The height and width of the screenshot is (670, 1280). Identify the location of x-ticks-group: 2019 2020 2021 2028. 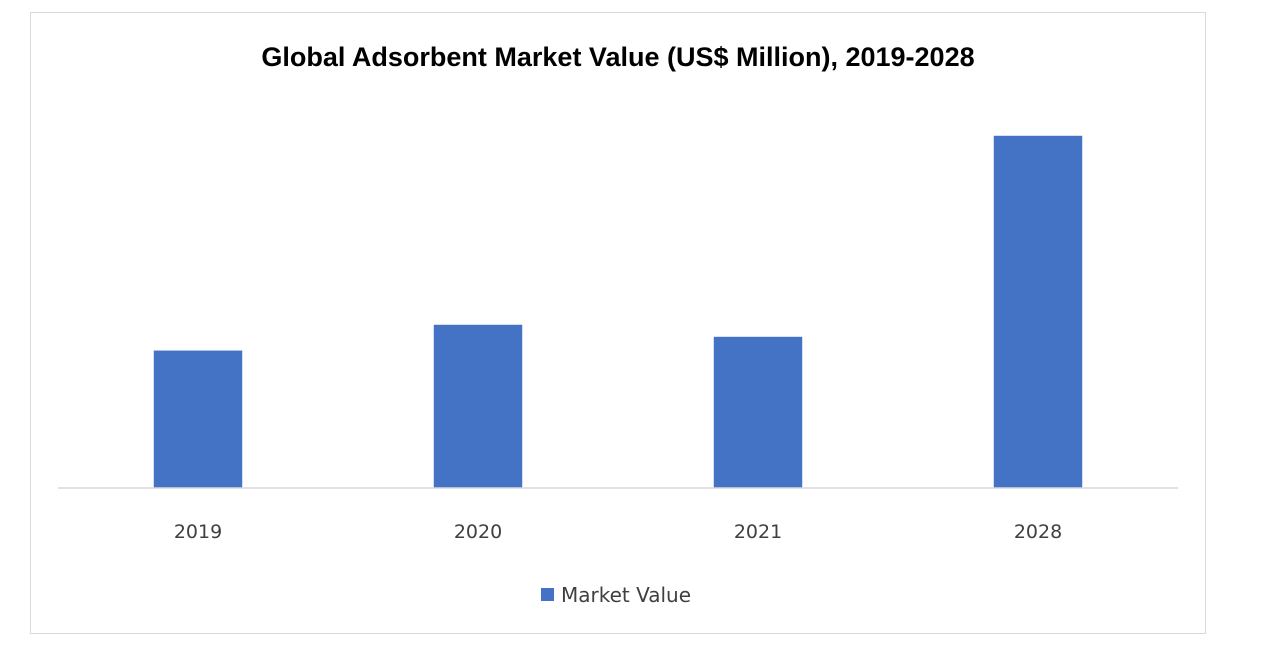
(618, 532).